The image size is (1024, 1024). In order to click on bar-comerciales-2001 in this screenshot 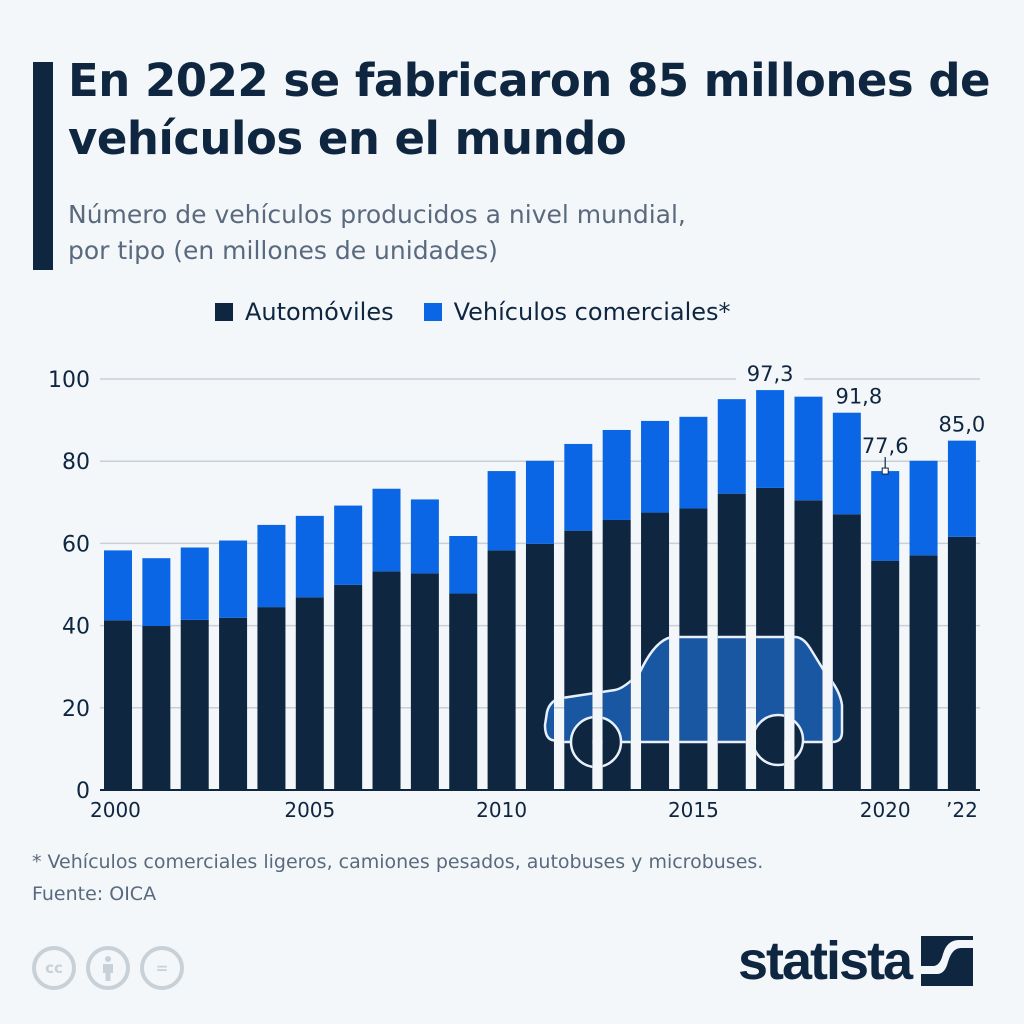, I will do `click(156, 592)`.